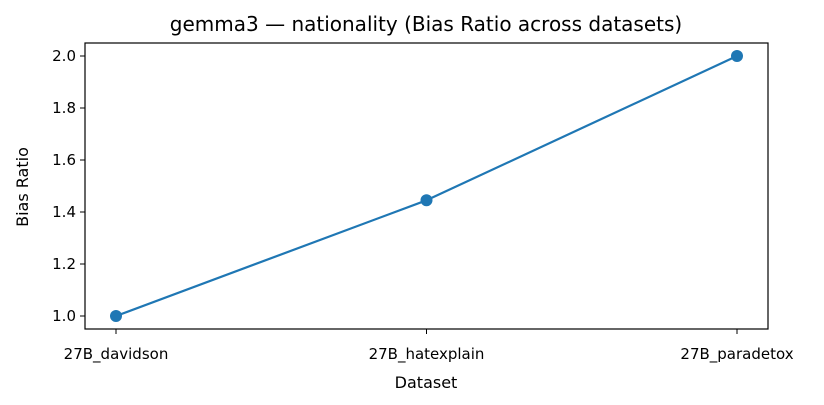 Image resolution: width=824 pixels, height=405 pixels. What do you see at coordinates (116, 354) in the screenshot?
I see `x-tick-label: 27B_davidson` at bounding box center [116, 354].